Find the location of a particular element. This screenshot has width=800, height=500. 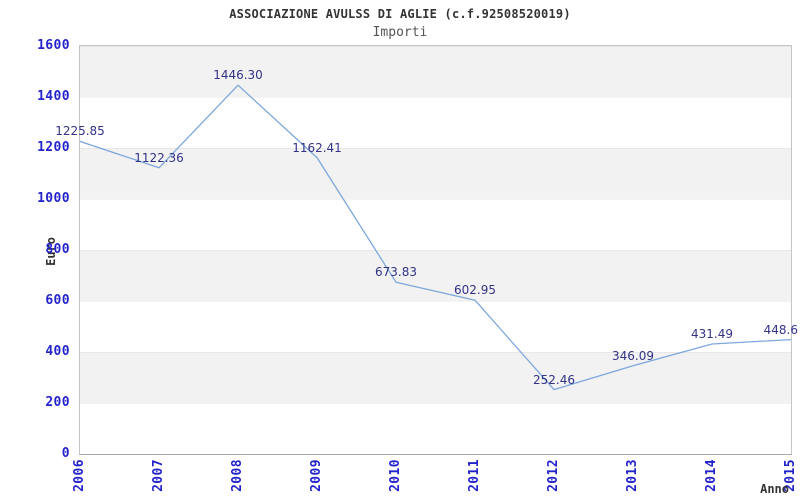

x-tick-label: 2008 is located at coordinates (237, 475).